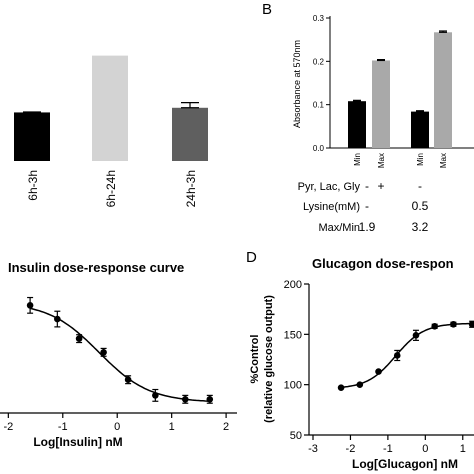 The height and width of the screenshot is (474, 474). What do you see at coordinates (367, 227) in the screenshot?
I see `condition-row-3-value-1: 1.9` at bounding box center [367, 227].